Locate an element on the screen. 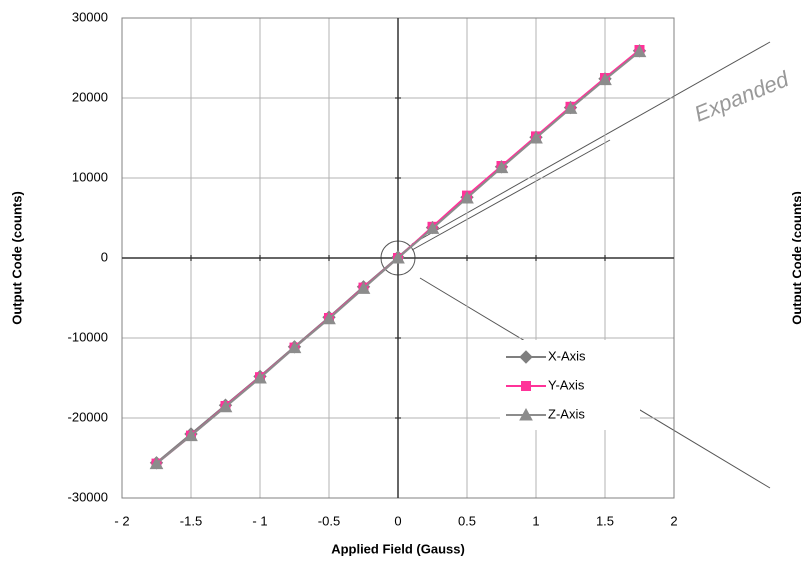 The height and width of the screenshot is (566, 801). legend-label: Y-Axis is located at coordinates (566, 384).